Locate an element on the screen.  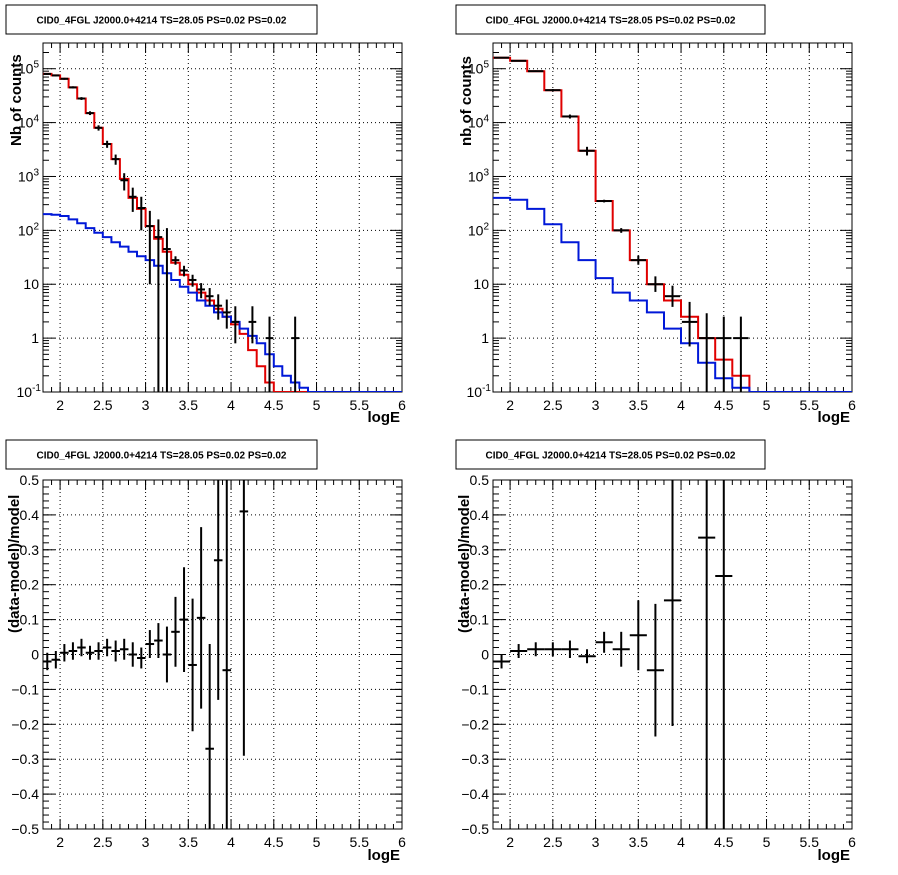
title-box is located at coordinates (610, 19).